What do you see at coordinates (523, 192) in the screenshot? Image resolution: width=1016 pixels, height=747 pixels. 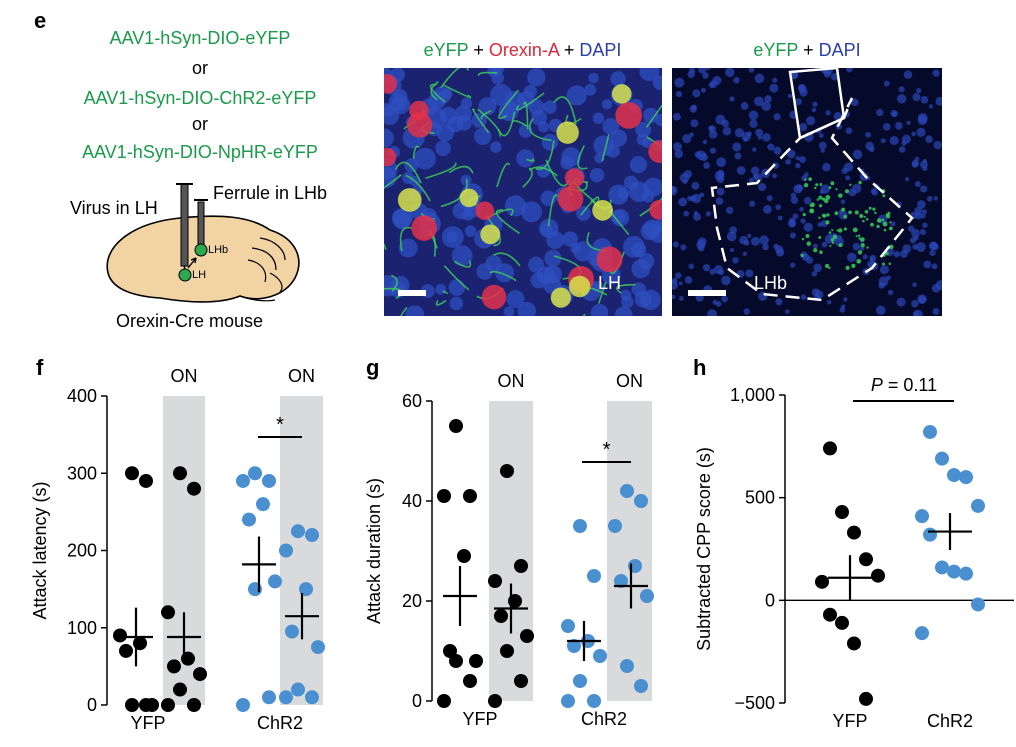 I see `micrograph-lh: LH` at bounding box center [523, 192].